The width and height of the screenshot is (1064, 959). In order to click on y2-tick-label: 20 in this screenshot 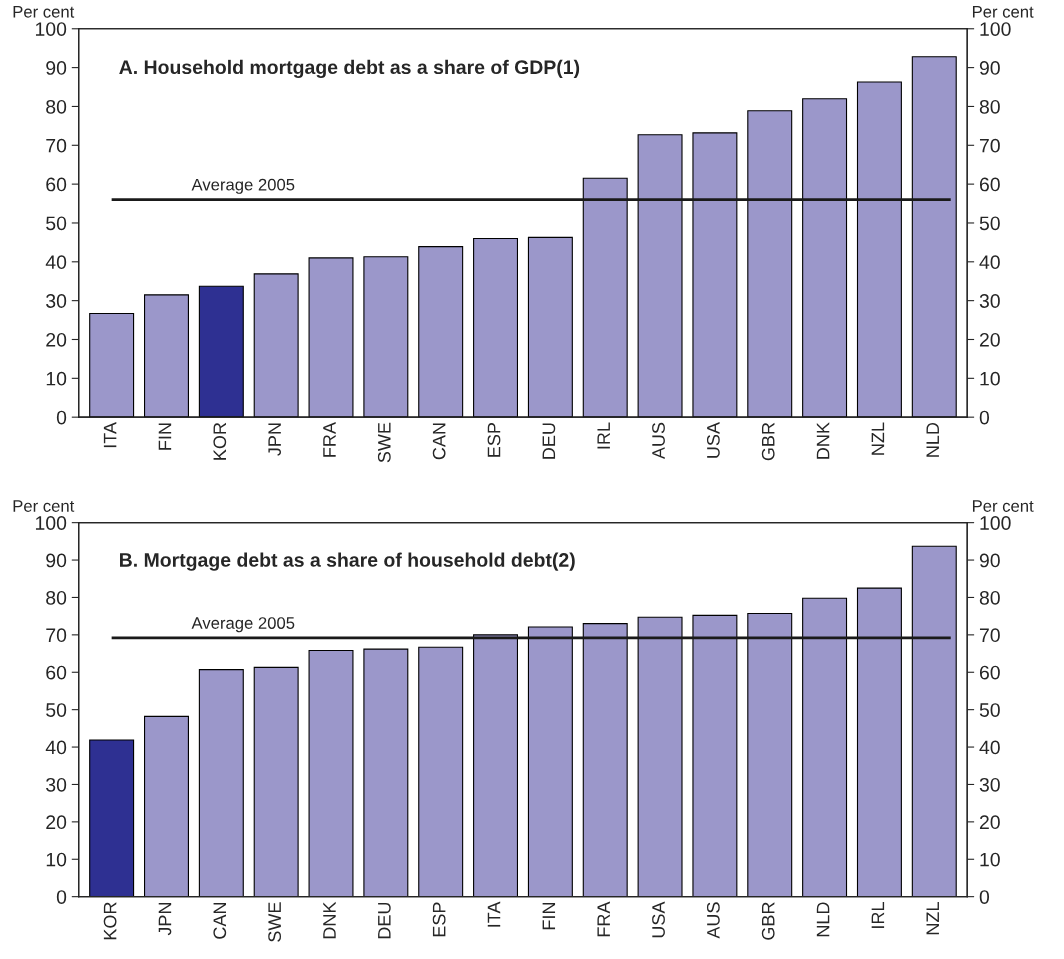, I will do `click(989, 822)`.